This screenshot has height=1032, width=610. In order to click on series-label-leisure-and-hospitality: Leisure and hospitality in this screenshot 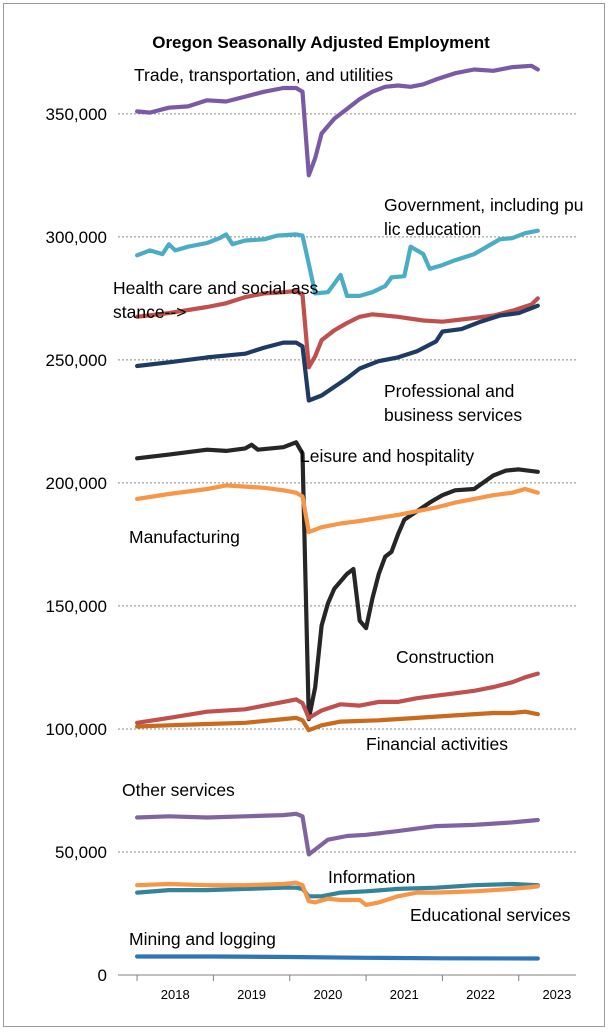, I will do `click(387, 456)`.